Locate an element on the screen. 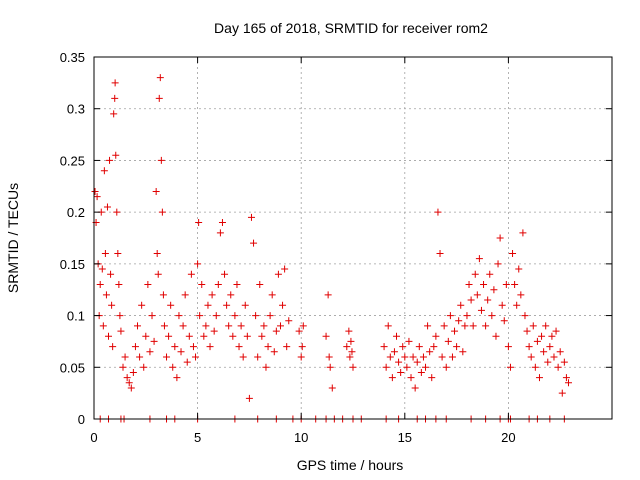 The width and height of the screenshot is (640, 480). x-tick-label: 5 is located at coordinates (197, 437).